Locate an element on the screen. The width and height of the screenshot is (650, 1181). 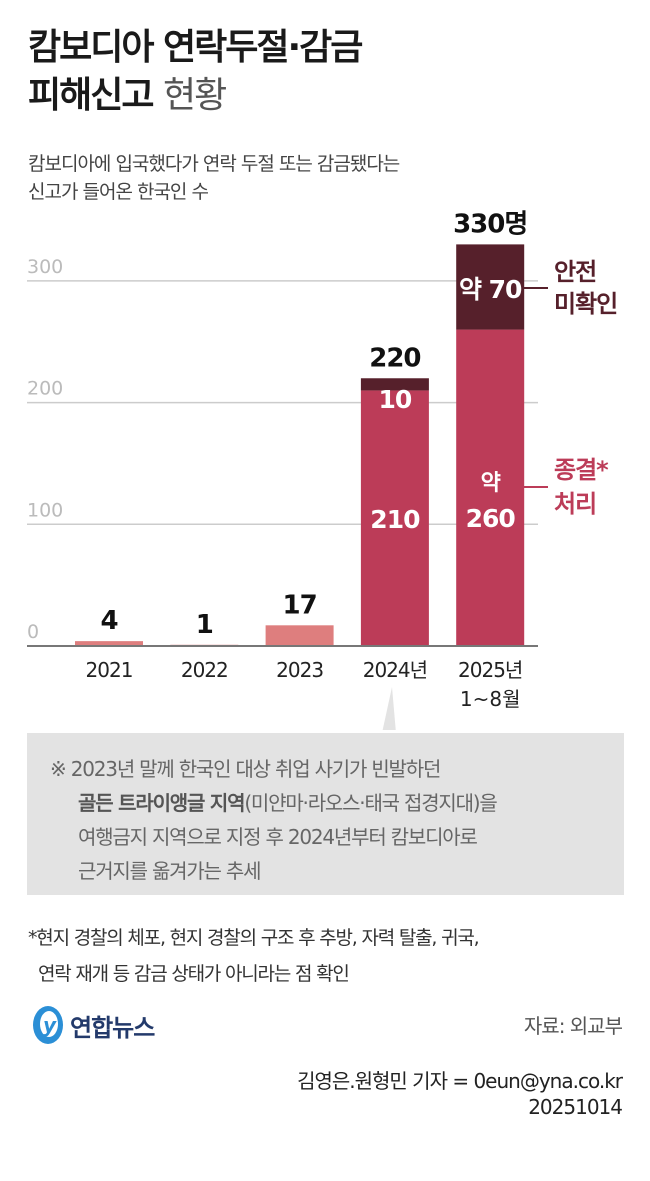
logo-text: 연합뉴스 is located at coordinates (112, 1027).